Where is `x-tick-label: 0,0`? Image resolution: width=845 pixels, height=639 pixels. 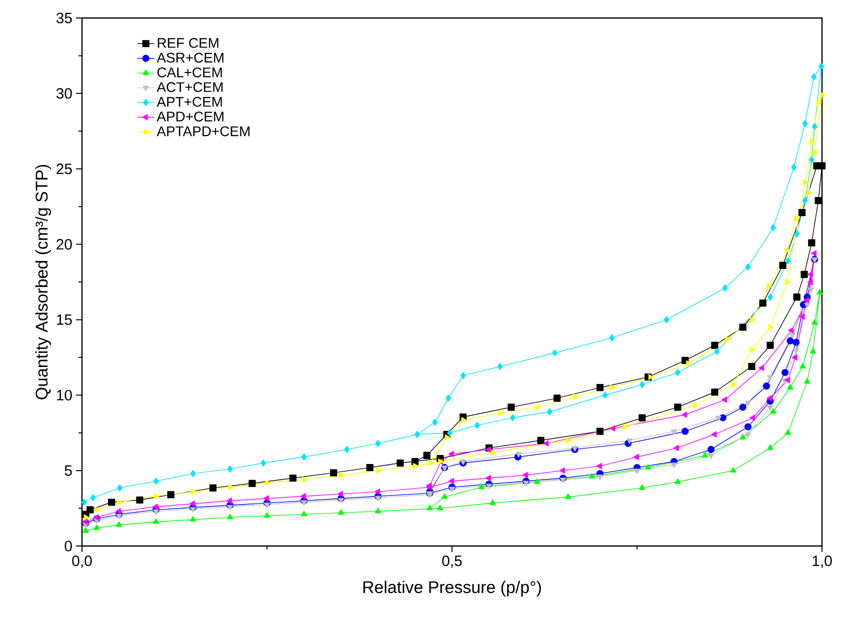 x-tick-label: 0,0 is located at coordinates (82, 562).